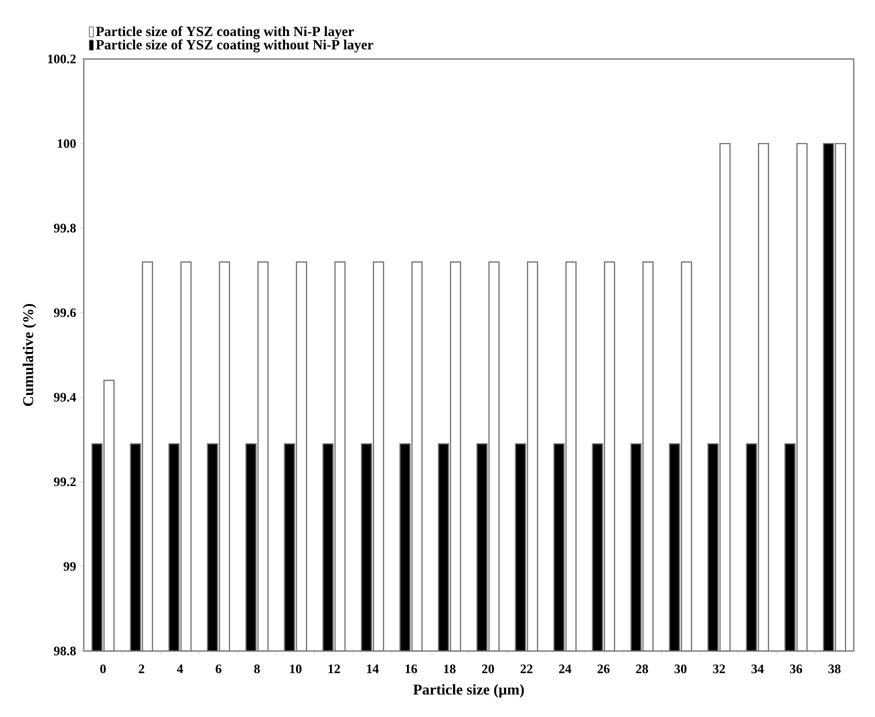  What do you see at coordinates (488, 669) in the screenshot?
I see `x-tick-label: 20` at bounding box center [488, 669].